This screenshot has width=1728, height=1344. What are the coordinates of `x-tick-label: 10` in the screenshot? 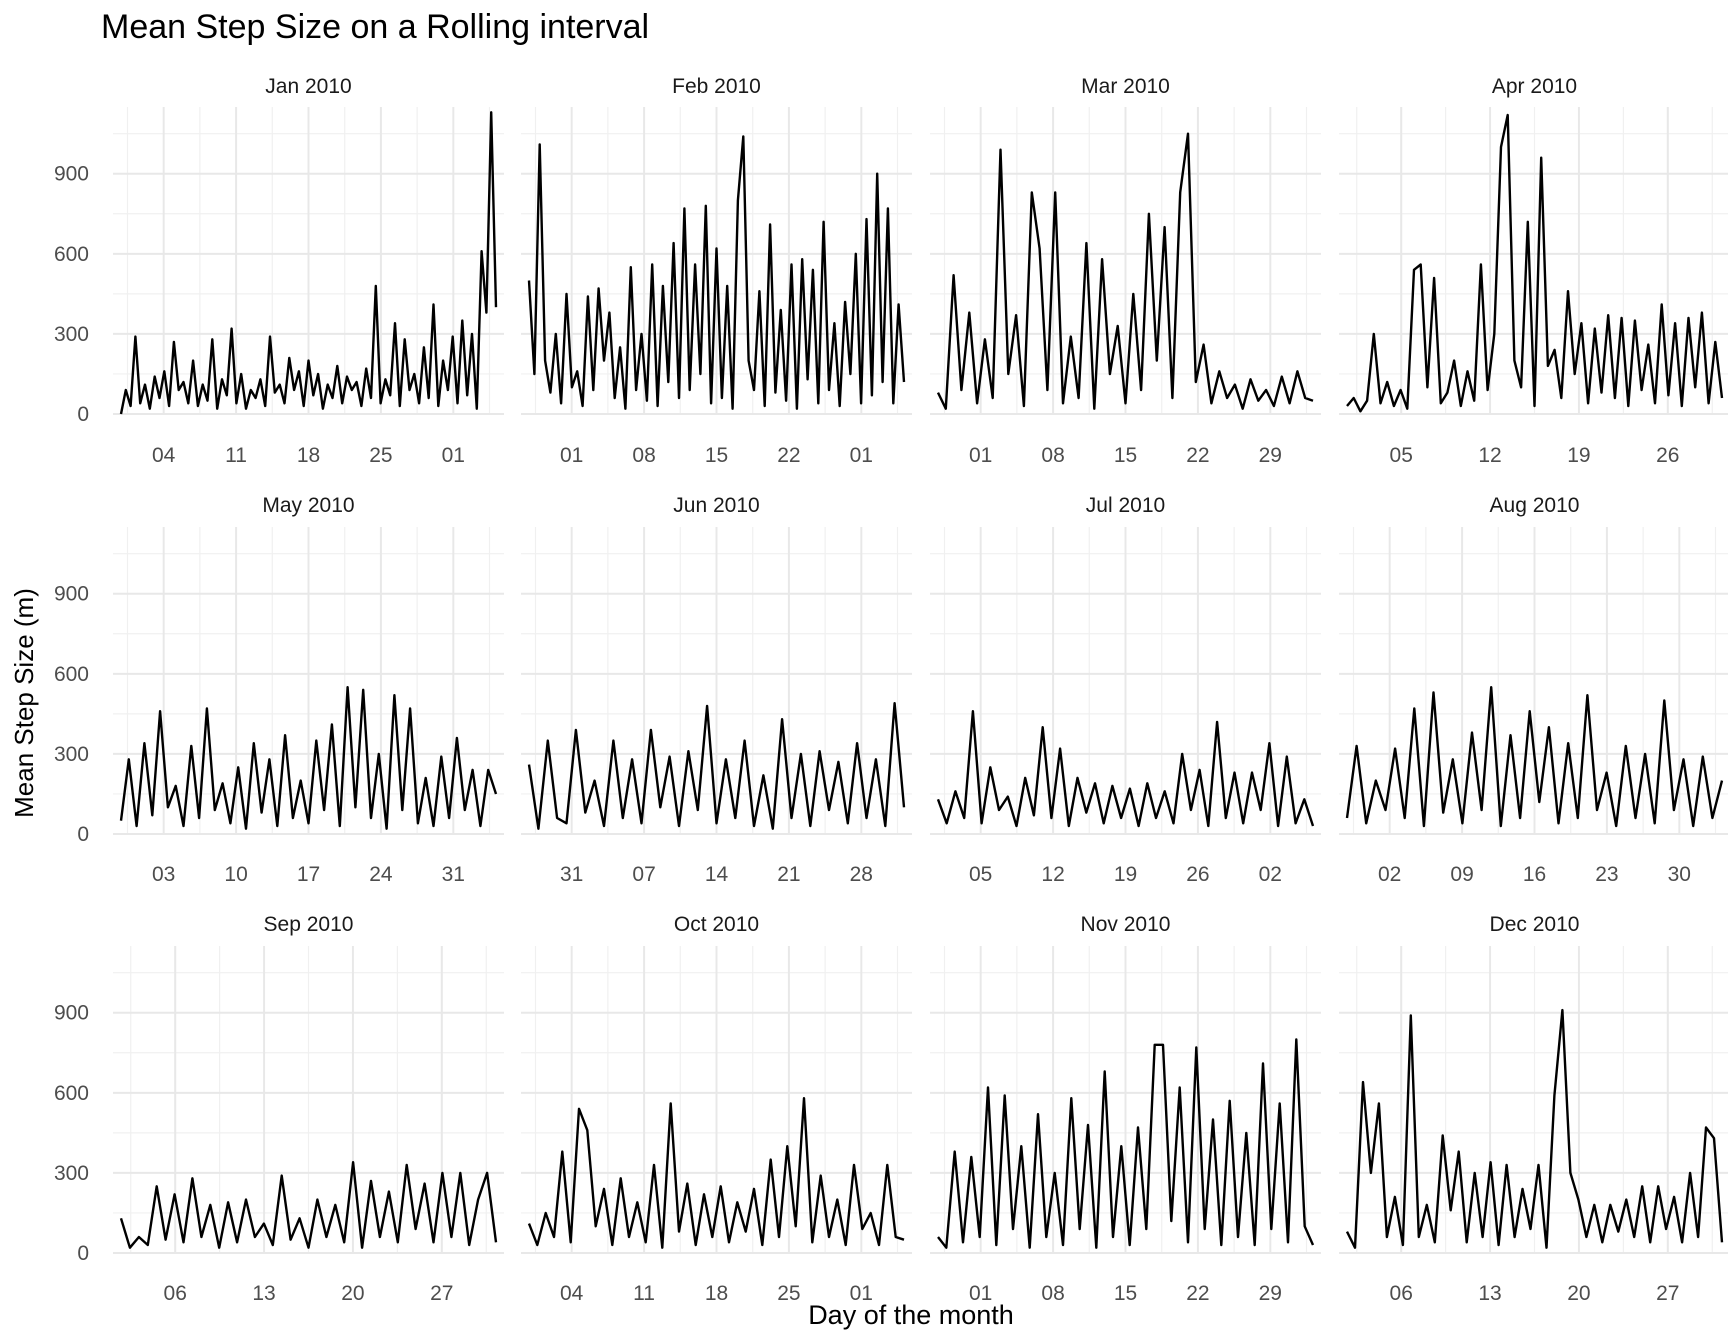 It's located at (235, 874).